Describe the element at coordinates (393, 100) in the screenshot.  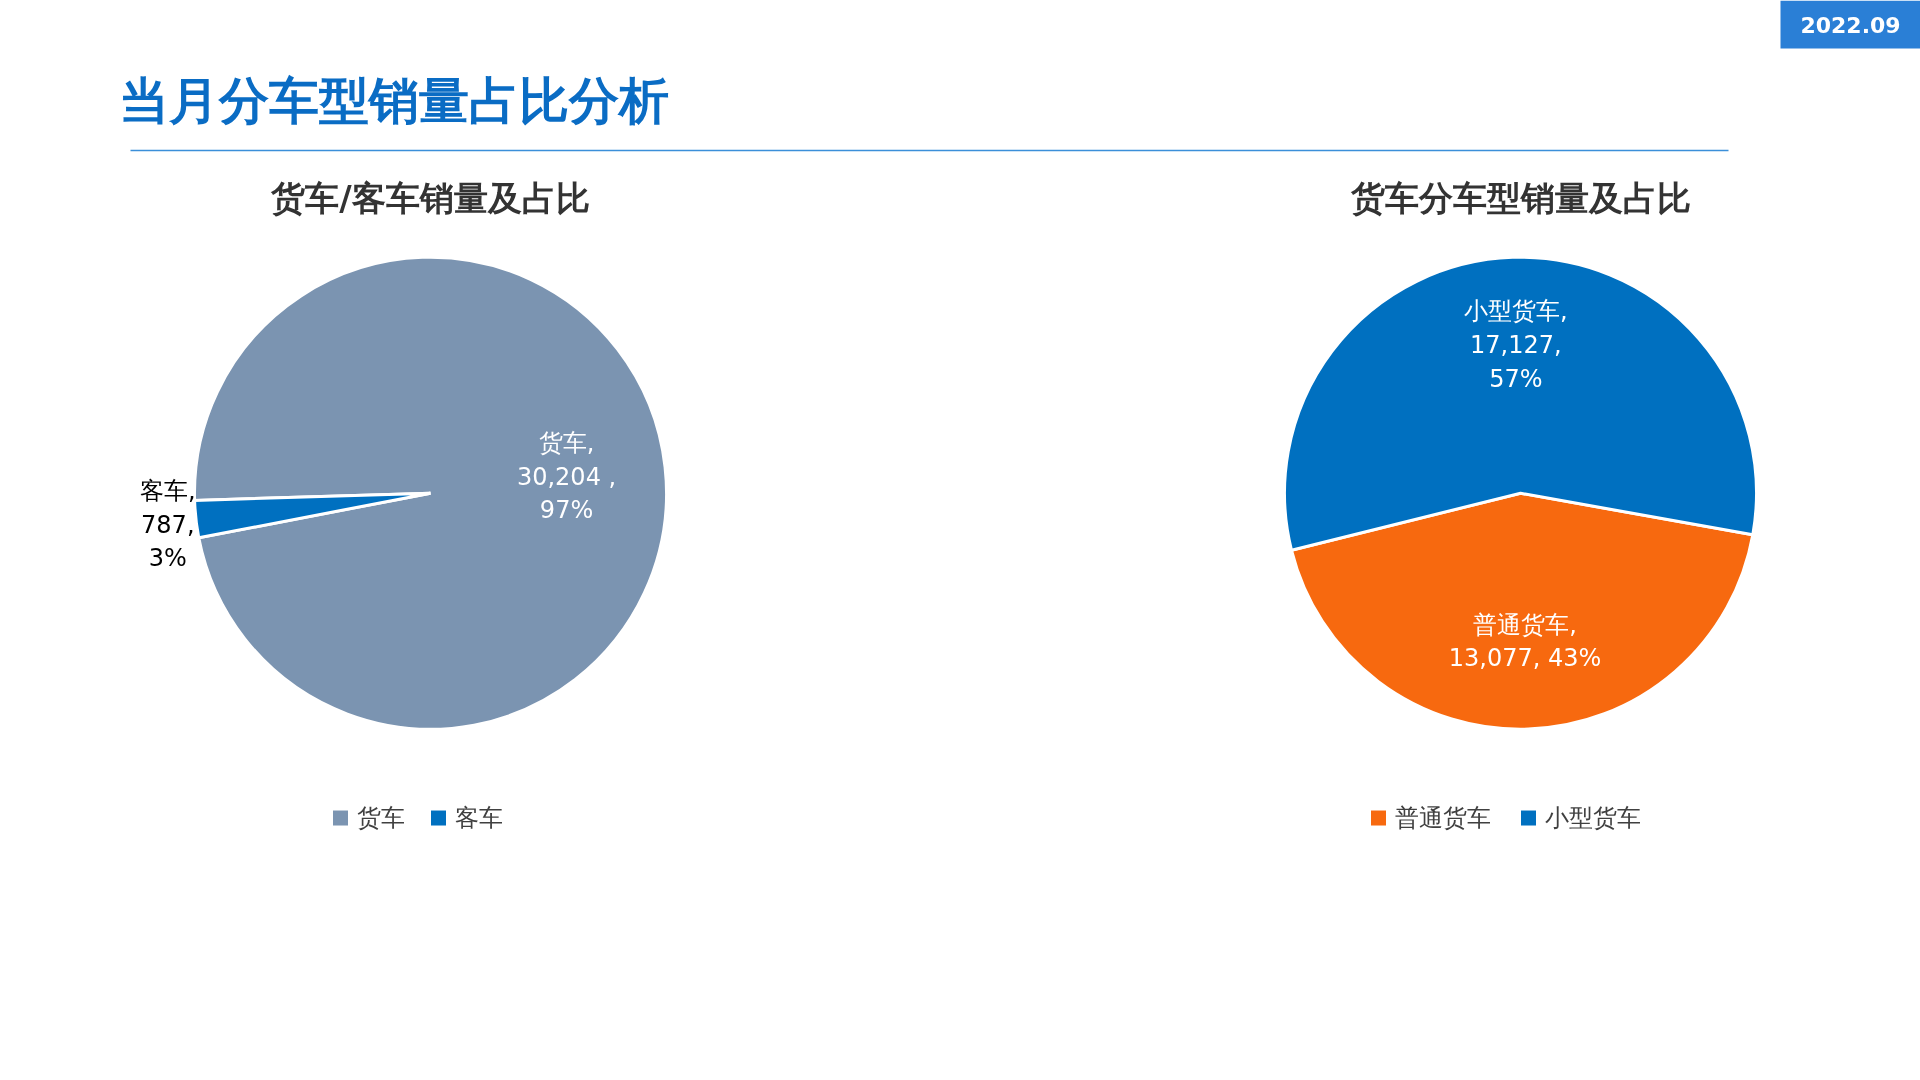
I see `text: 当月分车型销量占比分析` at that location.